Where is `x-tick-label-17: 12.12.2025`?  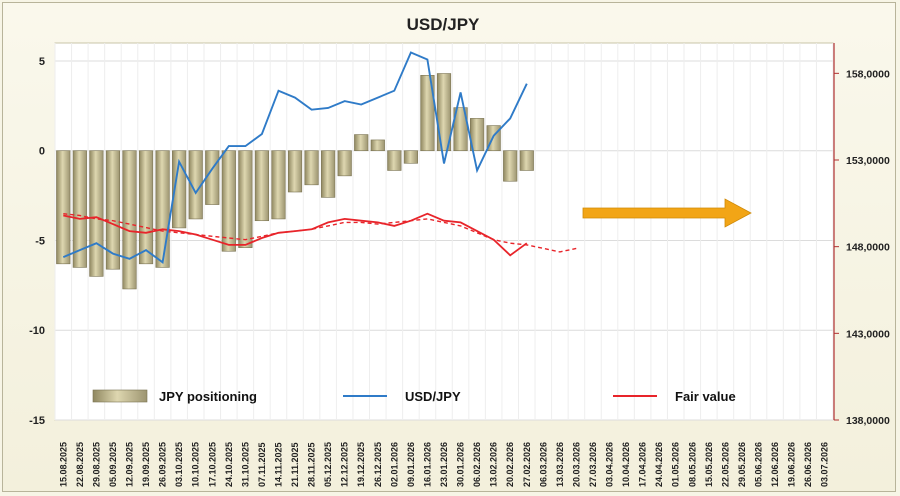
x-tick-label-17: 12.12.2025 is located at coordinates (345, 464).